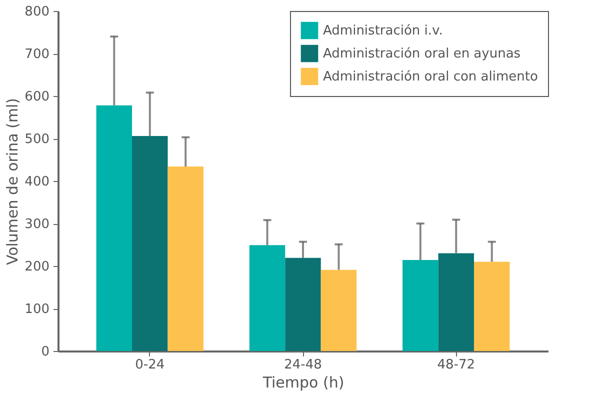 This screenshot has width=614, height=412. Describe the element at coordinates (150, 365) in the screenshot. I see `x-tick-label: 0-24` at that location.